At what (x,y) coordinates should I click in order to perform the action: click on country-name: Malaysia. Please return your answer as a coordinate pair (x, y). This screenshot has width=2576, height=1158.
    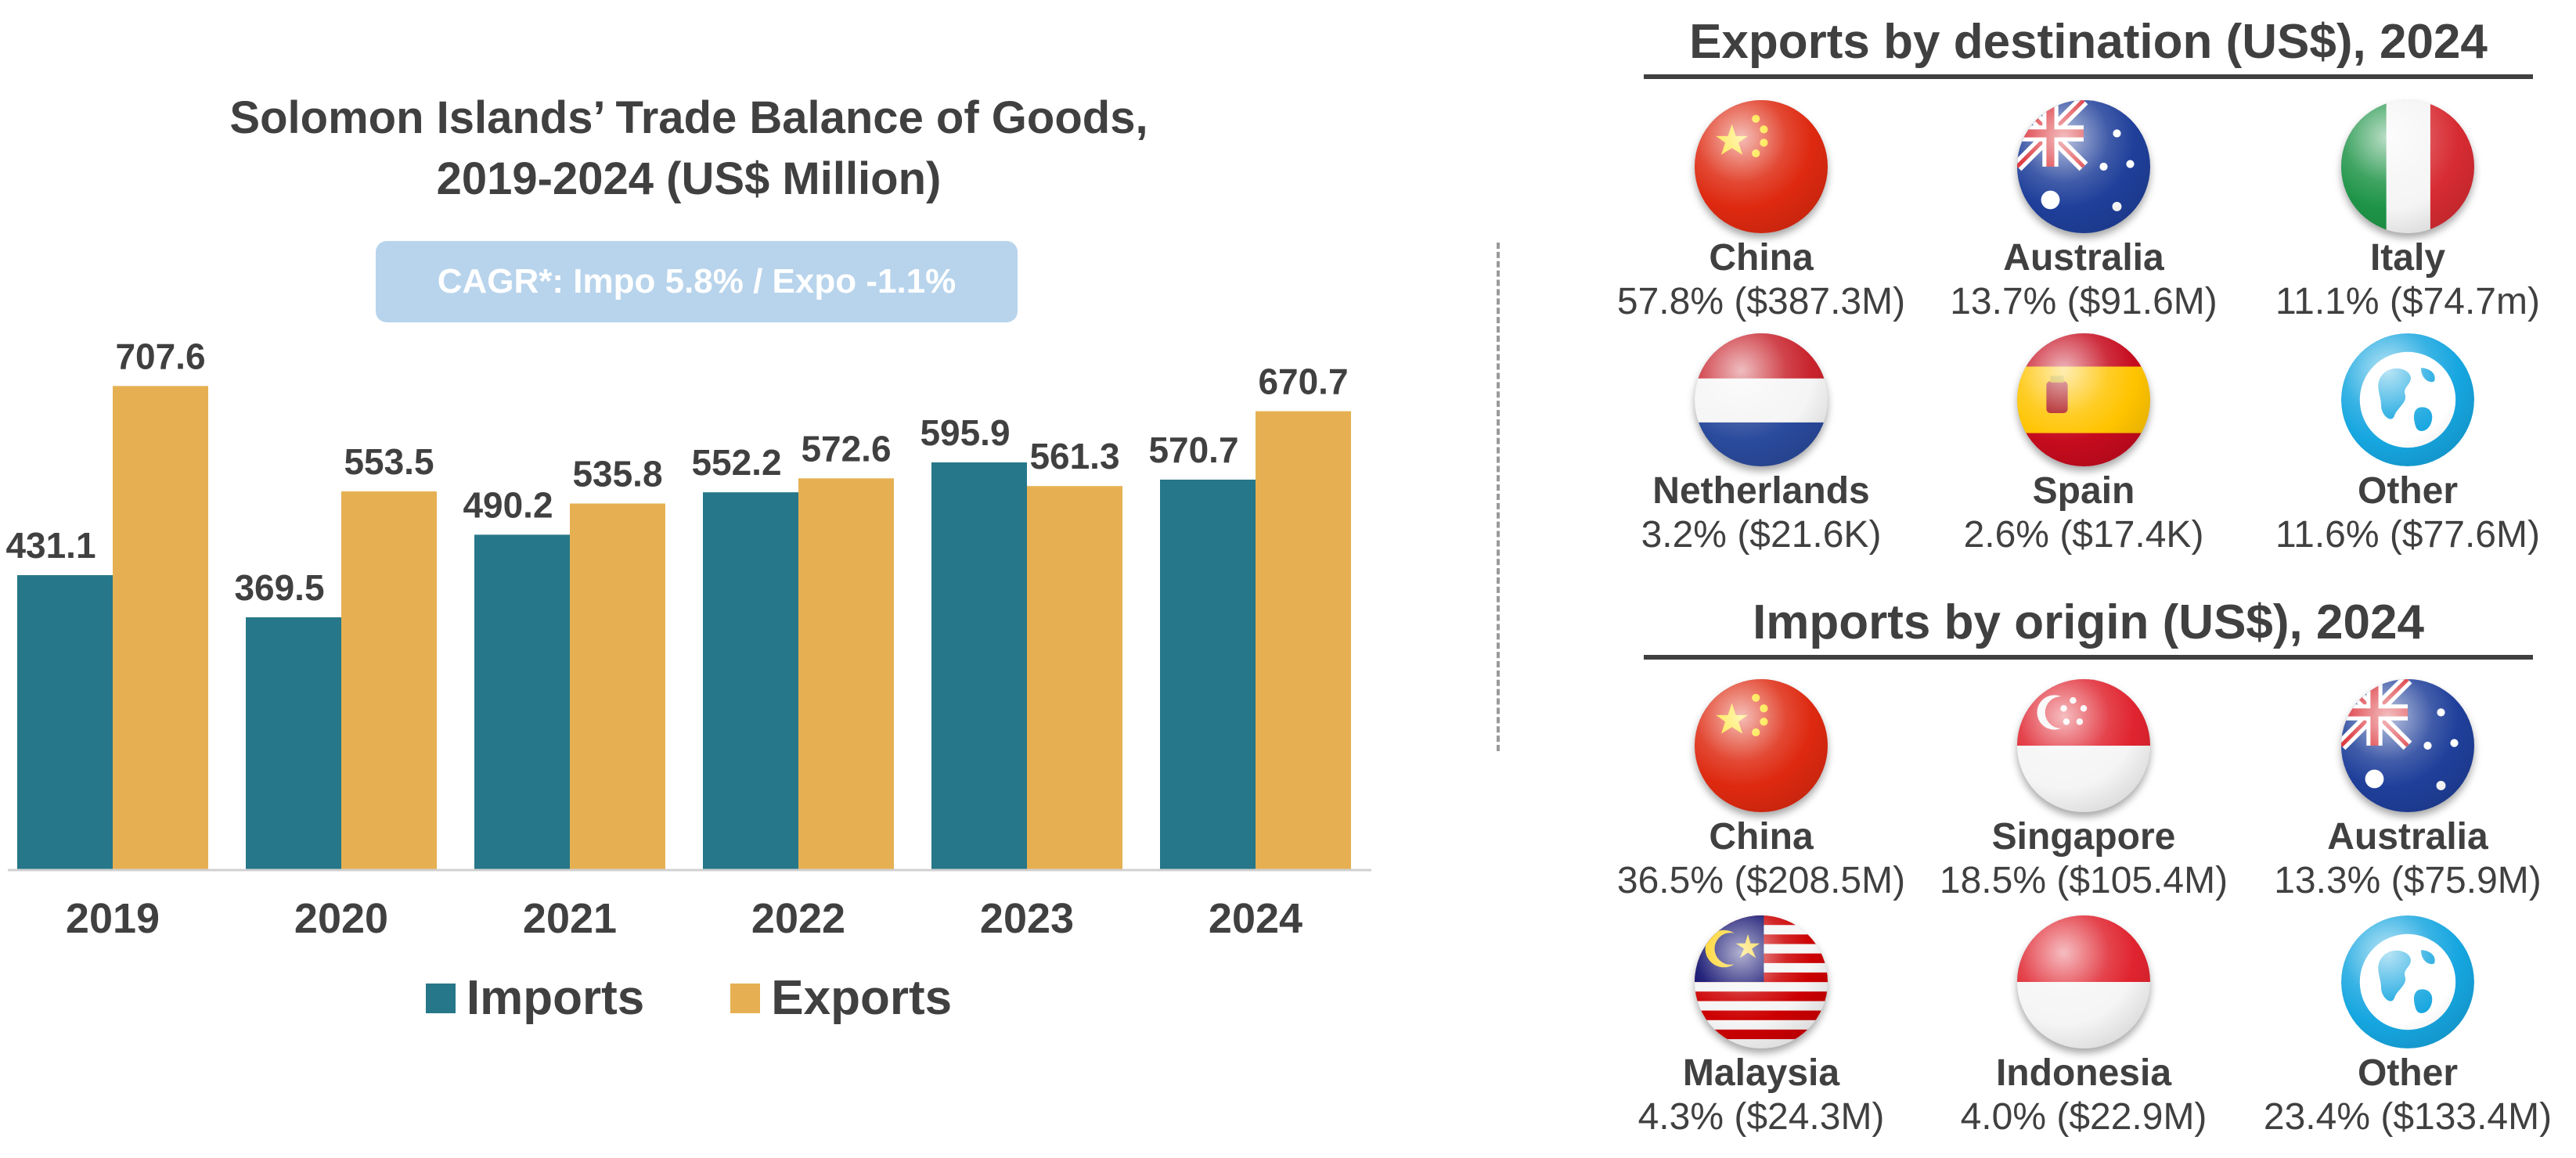
    Looking at the image, I should click on (1761, 1073).